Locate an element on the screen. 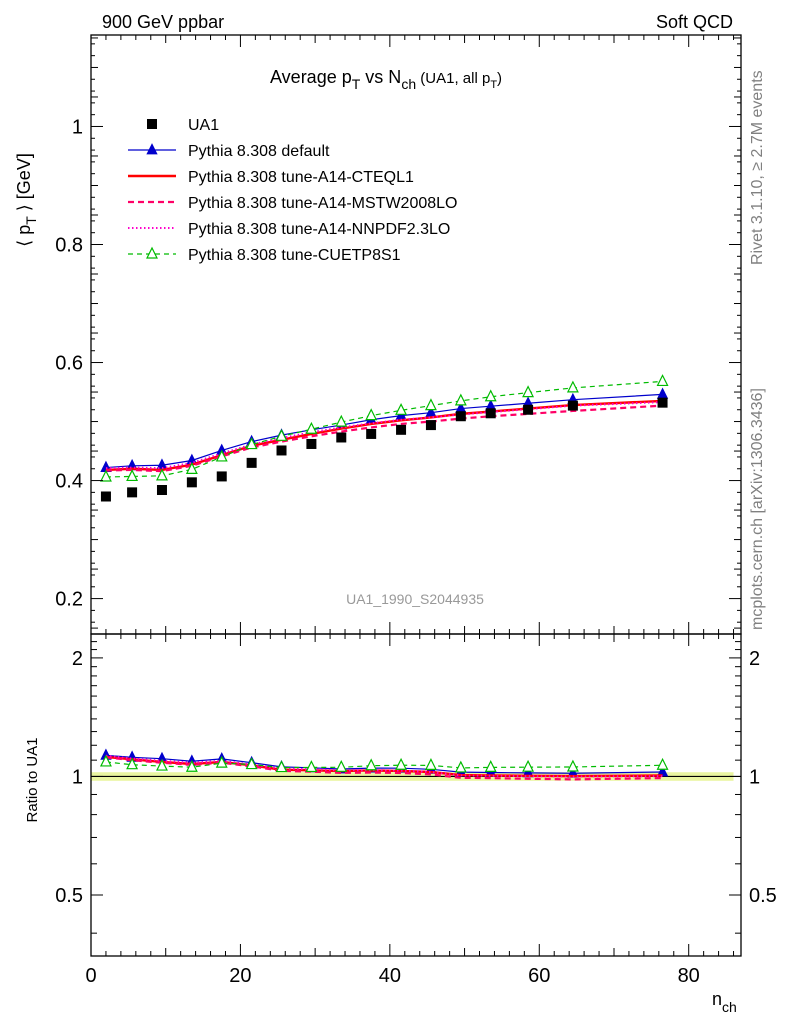  series-2-line is located at coordinates (384, 435).